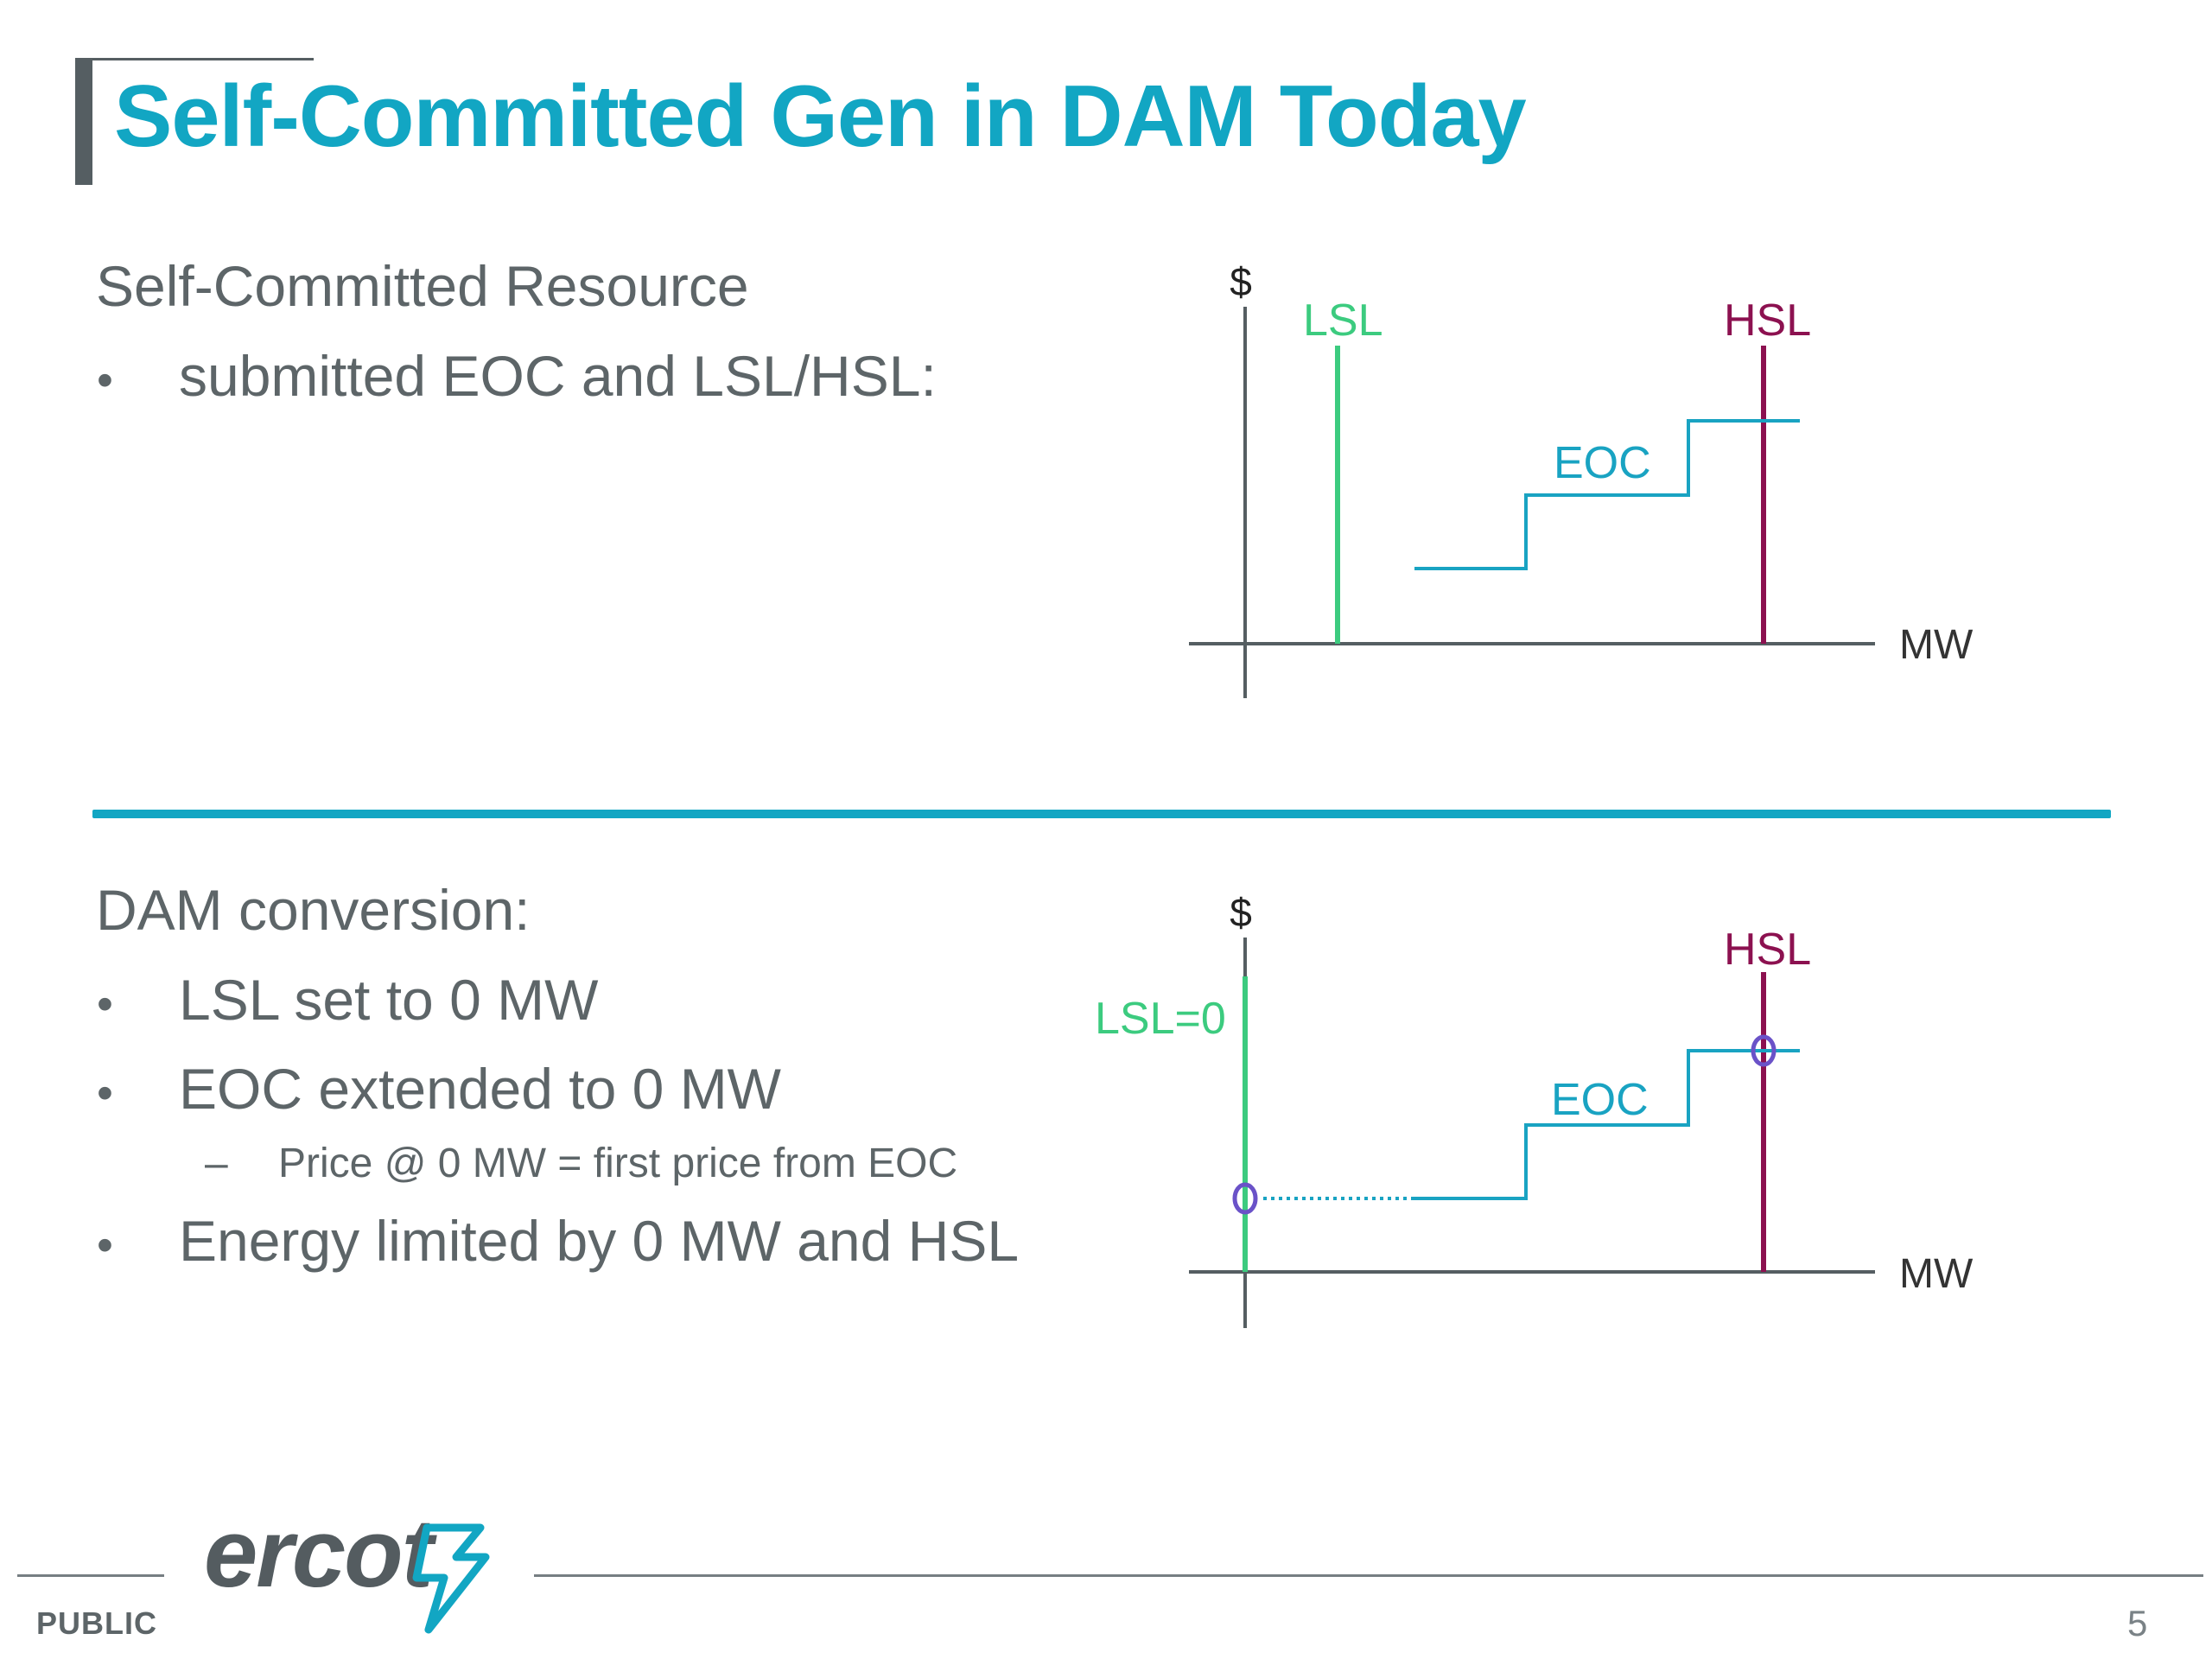  What do you see at coordinates (451, 1578) in the screenshot?
I see `ercot-logo-icon` at bounding box center [451, 1578].